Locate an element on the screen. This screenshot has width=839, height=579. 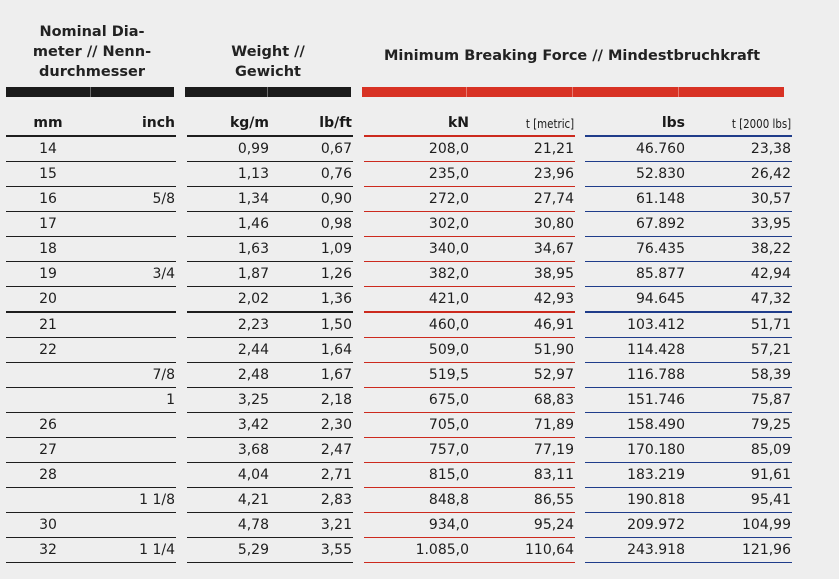
cell-t-metric: 27,74 is located at coordinates (522, 199).